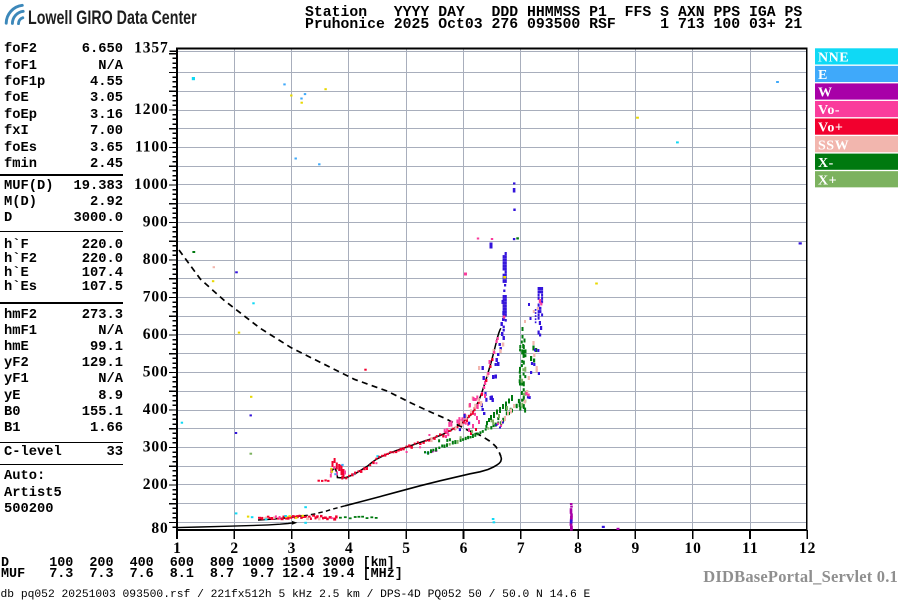 This screenshot has height=600, width=900. What do you see at coordinates (159, 528) in the screenshot?
I see `svg-text: 80` at bounding box center [159, 528].